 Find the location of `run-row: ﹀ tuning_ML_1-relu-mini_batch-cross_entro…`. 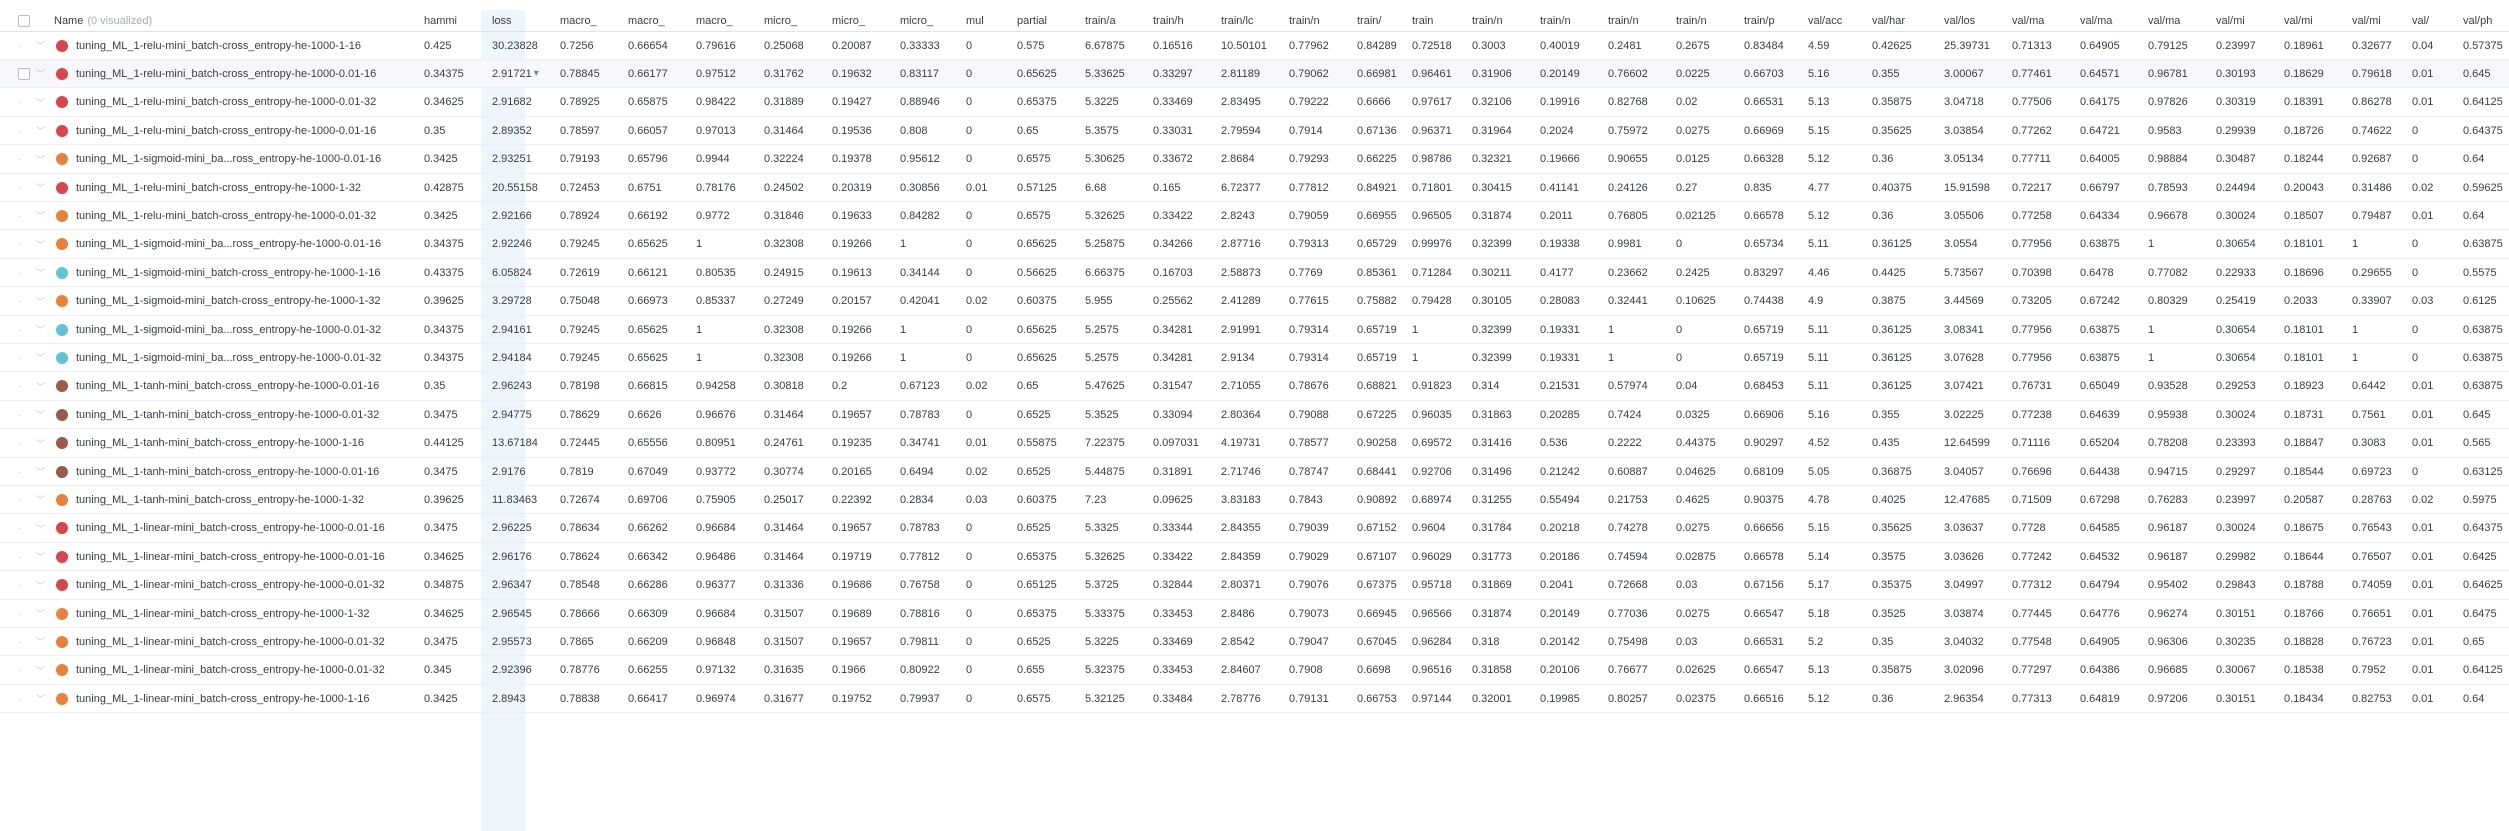

run-row: ﹀ tuning_ML_1-relu-mini_batch-cross_entro… is located at coordinates (1254, 74).